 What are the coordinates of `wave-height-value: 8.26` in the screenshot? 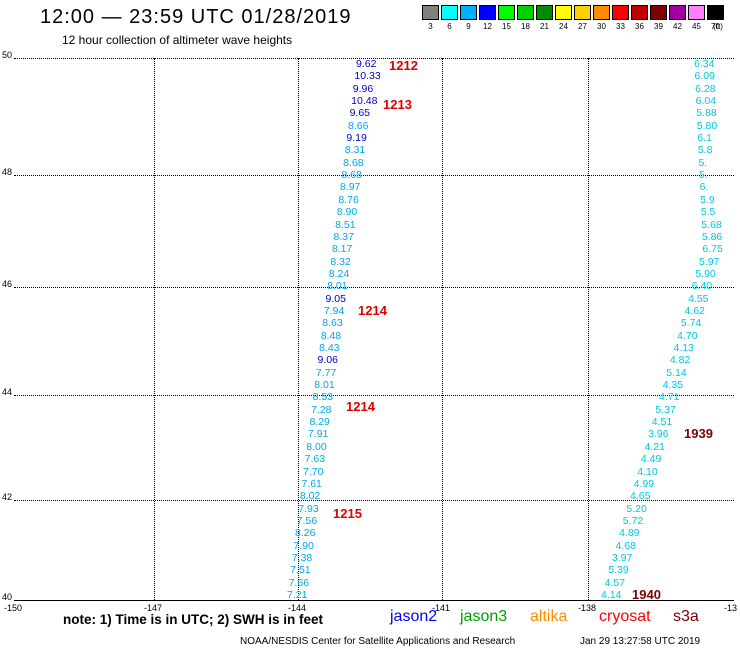 It's located at (305, 533).